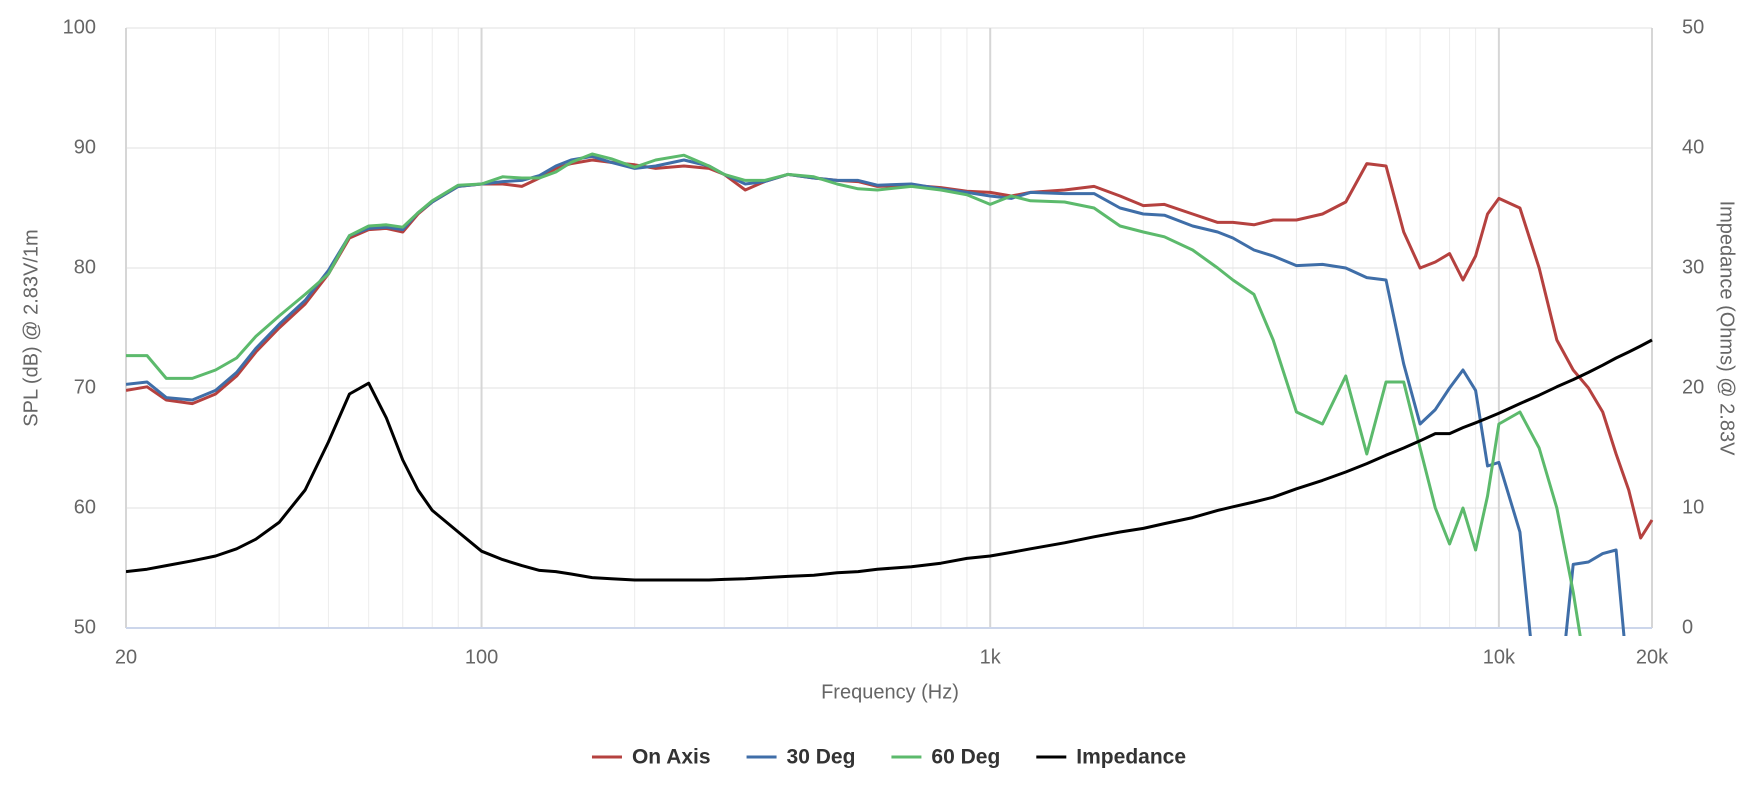 Image resolution: width=1757 pixels, height=788 pixels. What do you see at coordinates (890, 692) in the screenshot?
I see `x-axis-title: Frequency (Hz)` at bounding box center [890, 692].